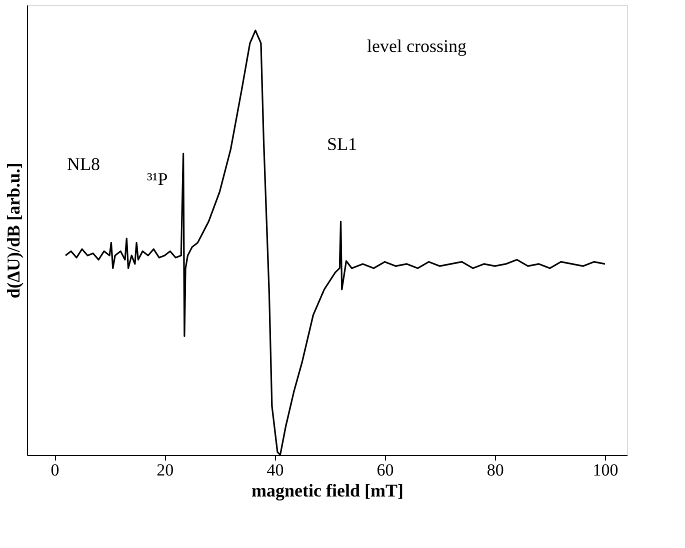  I want to click on x-tick-label: 0, so click(55, 470).